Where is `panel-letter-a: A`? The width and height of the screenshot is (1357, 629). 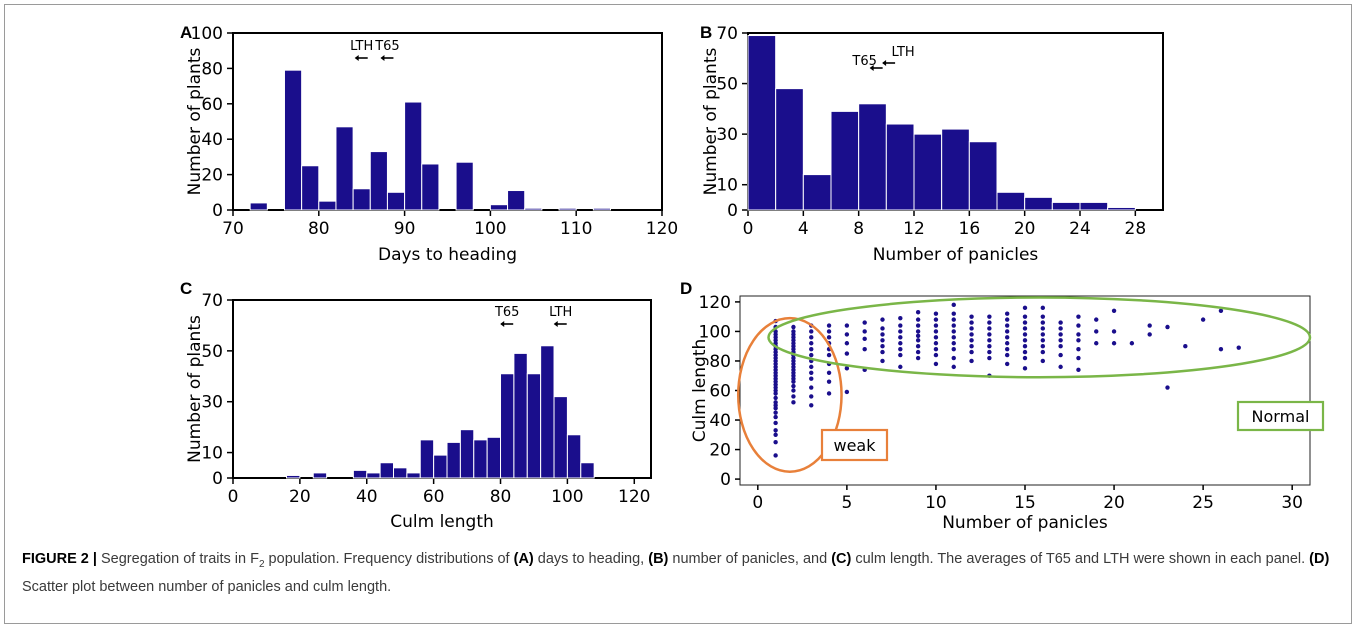
panel-letter-a: A is located at coordinates (186, 32).